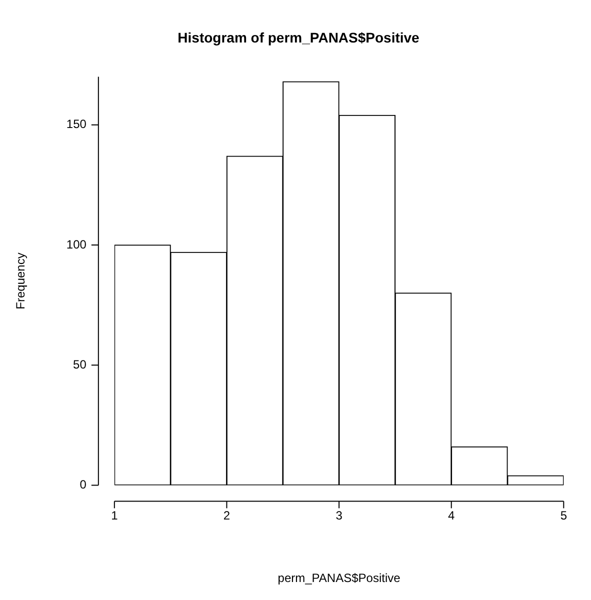 The width and height of the screenshot is (591, 600). I want to click on x-axis-title: perm_PANAS$Positive, so click(339, 578).